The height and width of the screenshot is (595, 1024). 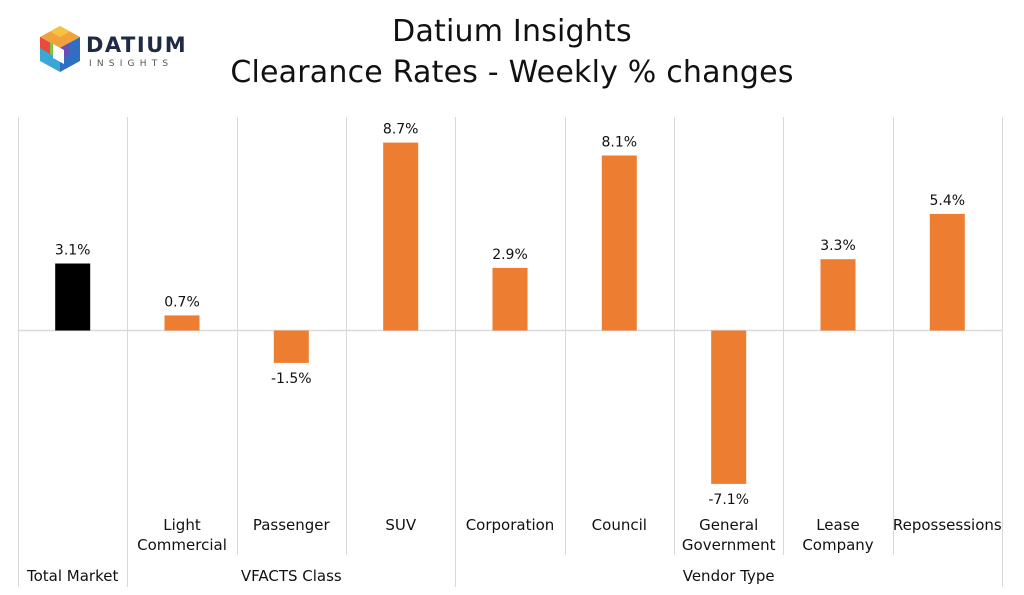 I want to click on datium-logo: DATIUM INSIGHTS, so click(x=111, y=52).